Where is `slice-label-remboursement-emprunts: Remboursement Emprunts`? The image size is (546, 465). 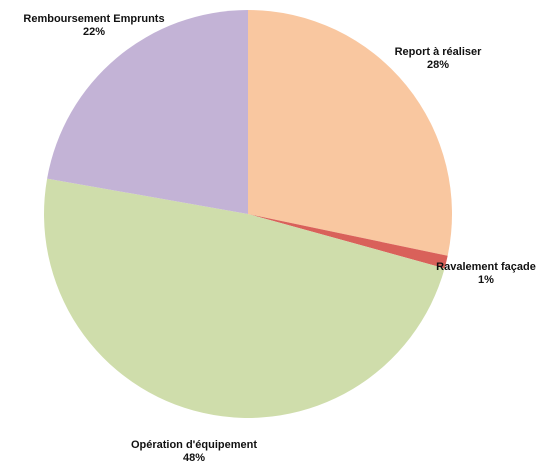
slice-label-remboursement-emprunts: Remboursement Emprunts is located at coordinates (93, 19).